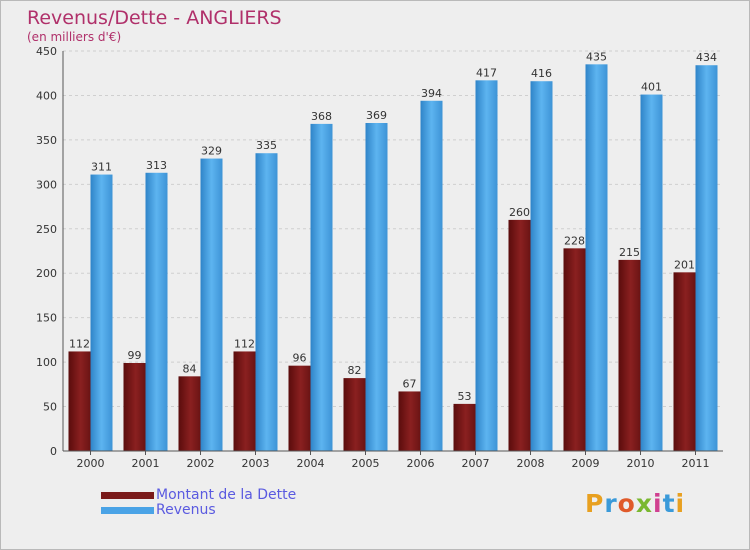 This screenshot has height=550, width=750. Describe the element at coordinates (431, 93) in the screenshot. I see `data-label: 394` at that location.